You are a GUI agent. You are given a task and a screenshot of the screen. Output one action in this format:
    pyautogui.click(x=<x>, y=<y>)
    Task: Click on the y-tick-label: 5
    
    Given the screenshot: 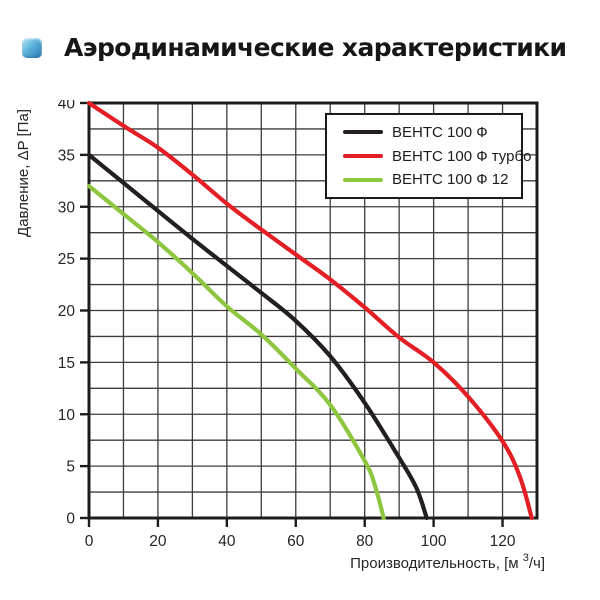 What is the action you would take?
    pyautogui.click(x=70, y=467)
    